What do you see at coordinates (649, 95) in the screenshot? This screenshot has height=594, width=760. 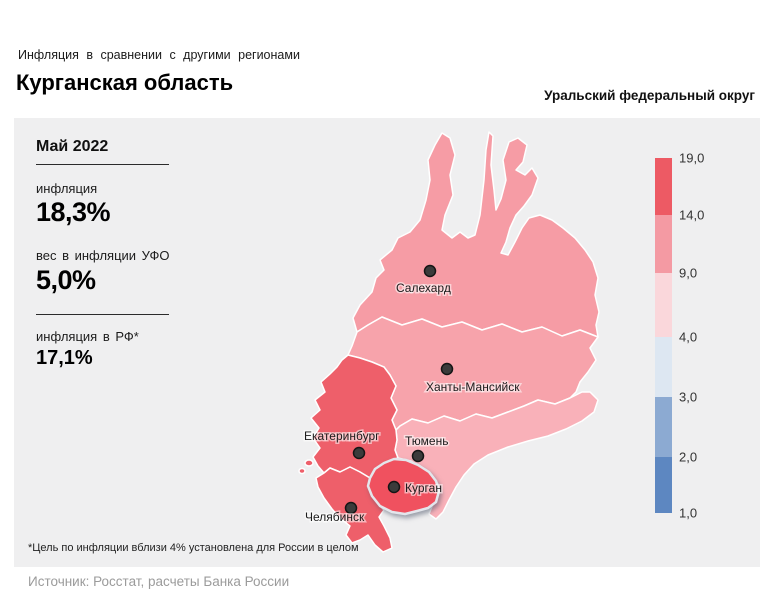 I see `district-title: Уральский федеральный округ` at bounding box center [649, 95].